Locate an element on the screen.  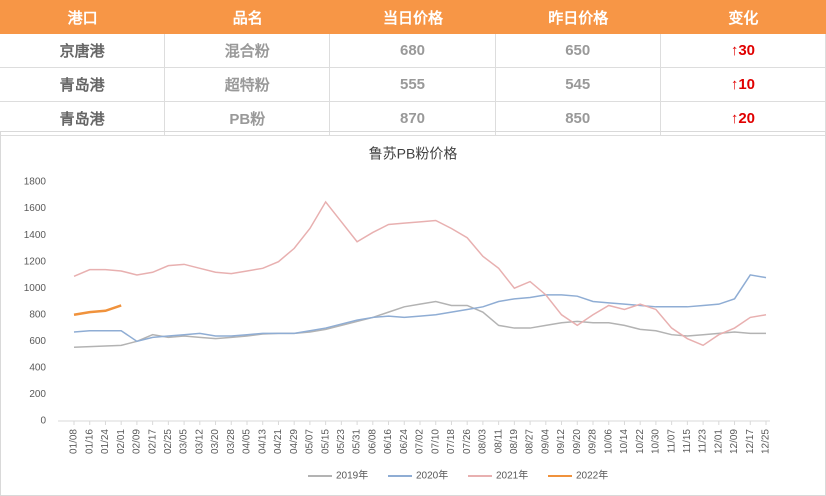
x-tick-label: 08/19 is located at coordinates (514, 441).